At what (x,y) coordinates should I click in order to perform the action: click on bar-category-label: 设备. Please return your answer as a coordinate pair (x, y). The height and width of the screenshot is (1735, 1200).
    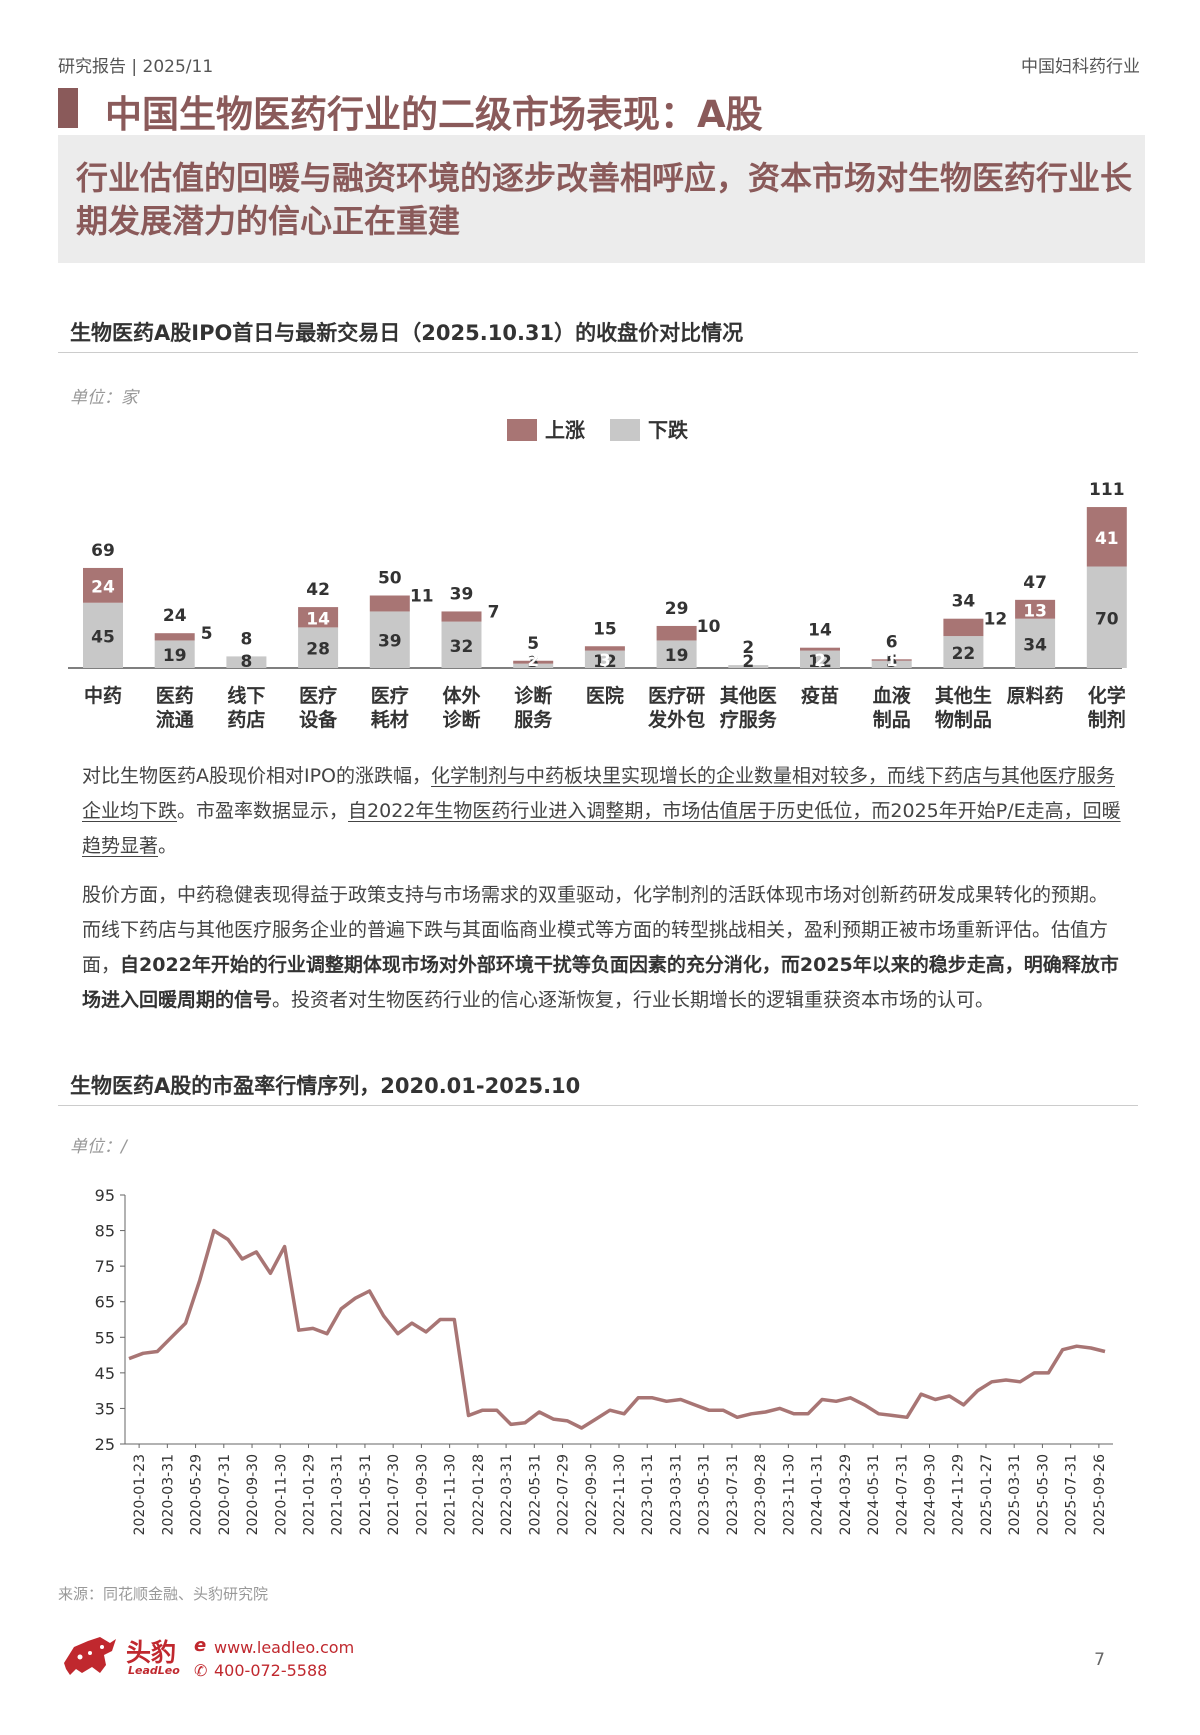
    Looking at the image, I should click on (318, 719).